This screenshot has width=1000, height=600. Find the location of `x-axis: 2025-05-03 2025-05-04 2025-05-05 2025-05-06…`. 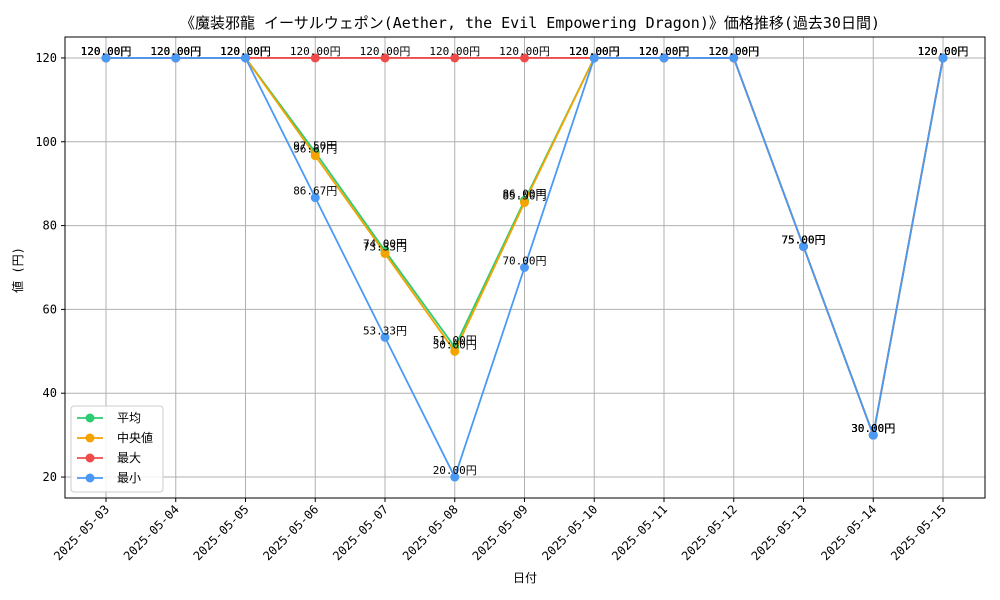

x-axis: 2025-05-03 2025-05-04 2025-05-05 2025-05-06… is located at coordinates (500, 530).